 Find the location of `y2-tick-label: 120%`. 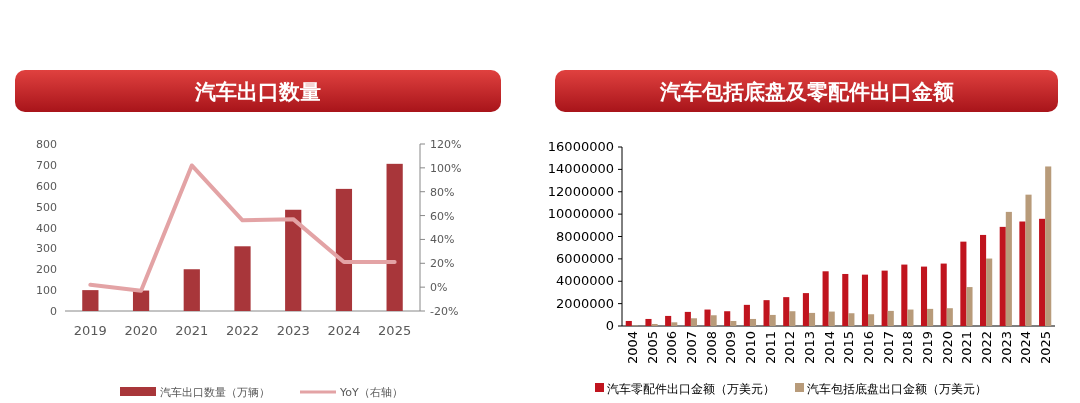

y2-tick-label: 120% is located at coordinates (446, 144).